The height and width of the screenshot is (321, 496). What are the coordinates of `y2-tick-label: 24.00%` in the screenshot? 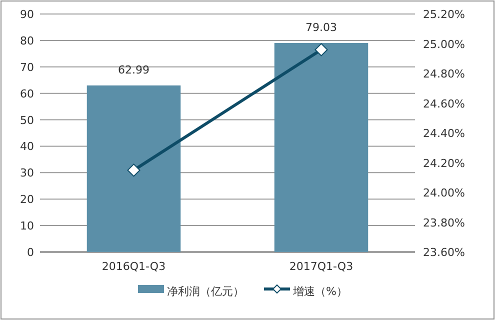 It's located at (444, 193).